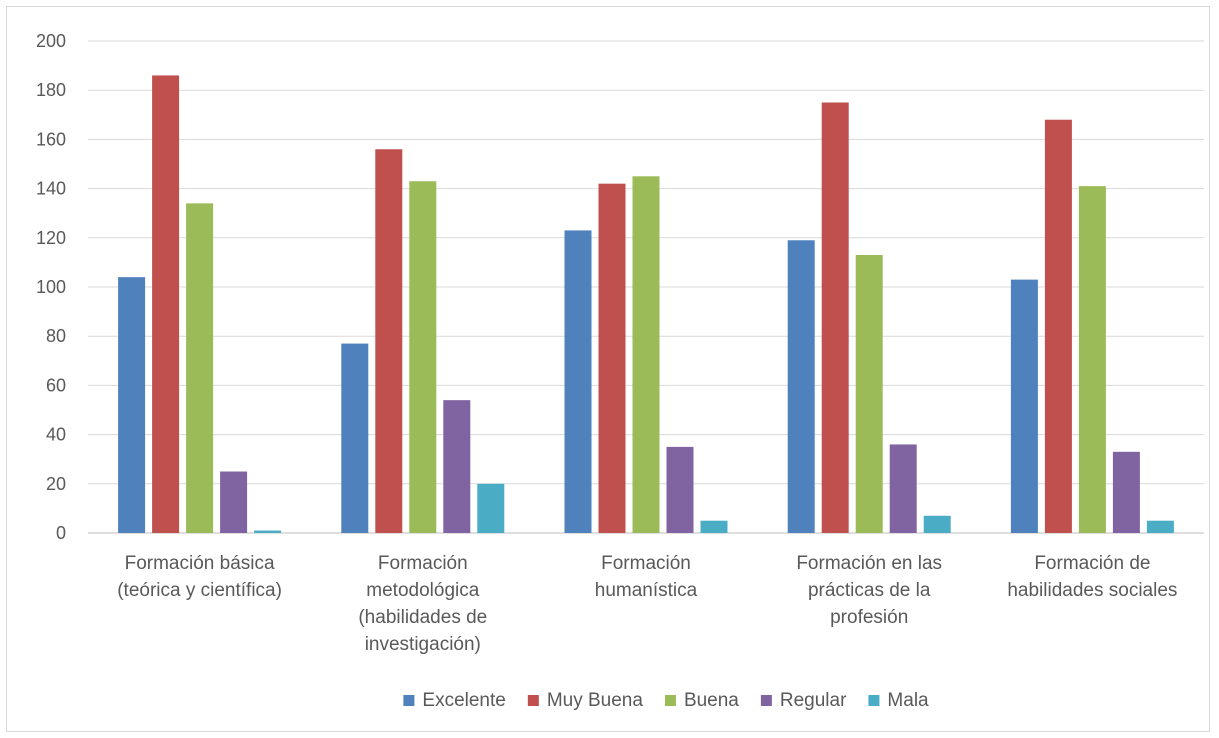 Image resolution: width=1219 pixels, height=738 pixels. Describe the element at coordinates (813, 700) in the screenshot. I see `legend-label: Regular` at that location.